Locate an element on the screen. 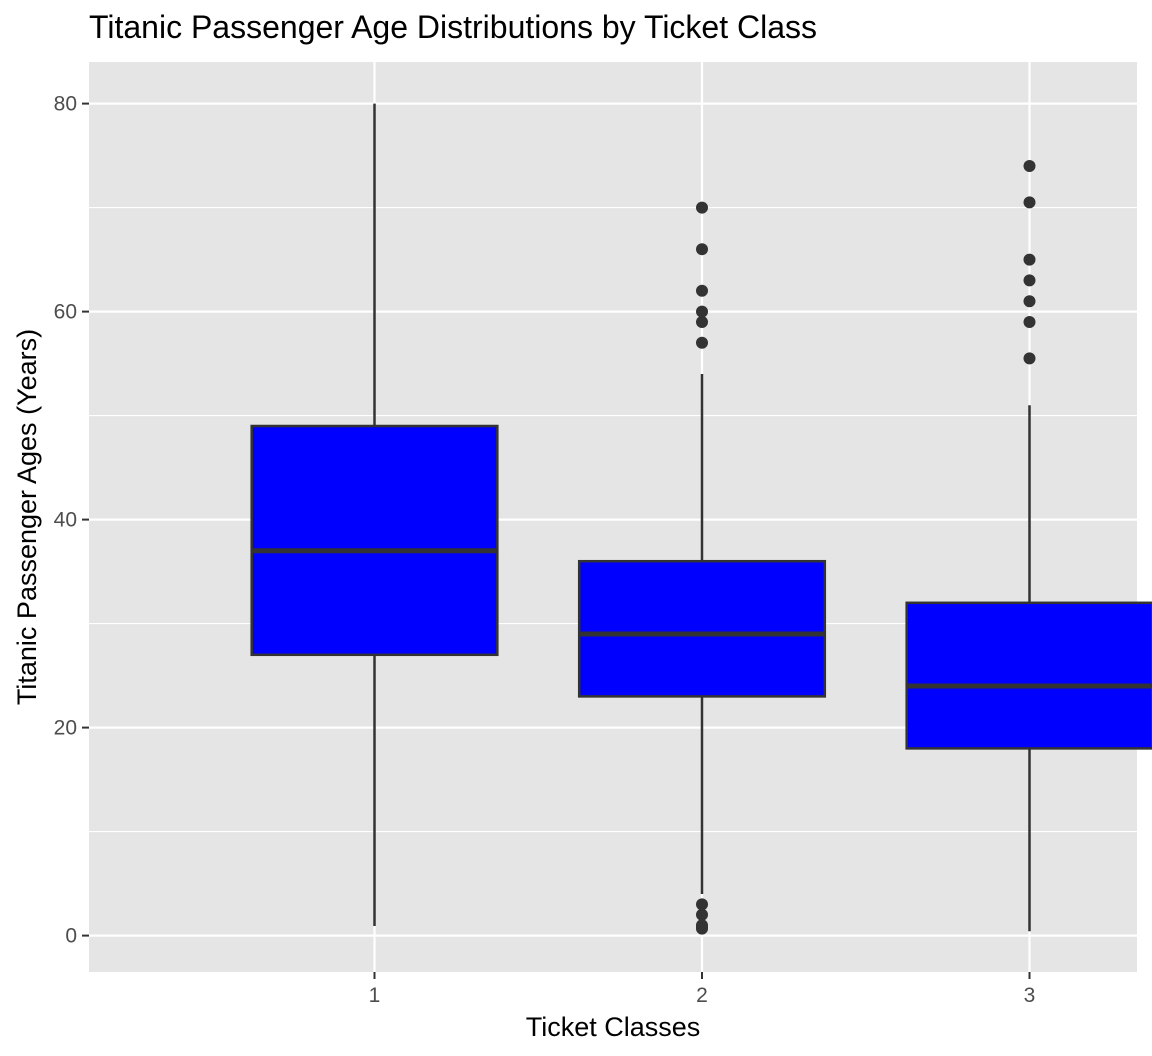 The image size is (1152, 1056). x-axis: 1 2 3 is located at coordinates (702, 989).